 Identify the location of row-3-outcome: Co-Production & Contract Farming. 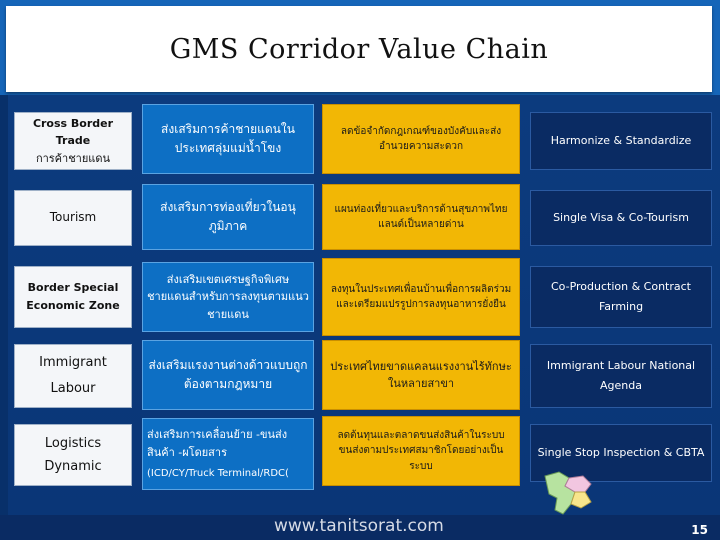
(621, 297).